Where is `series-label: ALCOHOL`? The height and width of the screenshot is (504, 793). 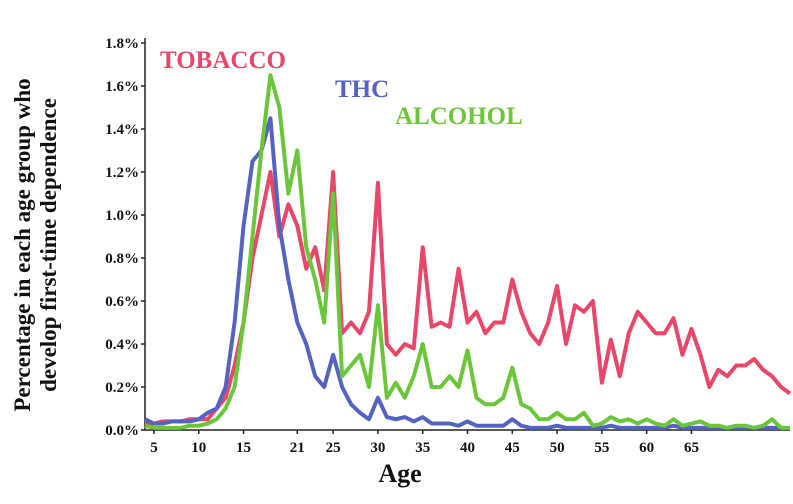
series-label: ALCOHOL is located at coordinates (459, 116).